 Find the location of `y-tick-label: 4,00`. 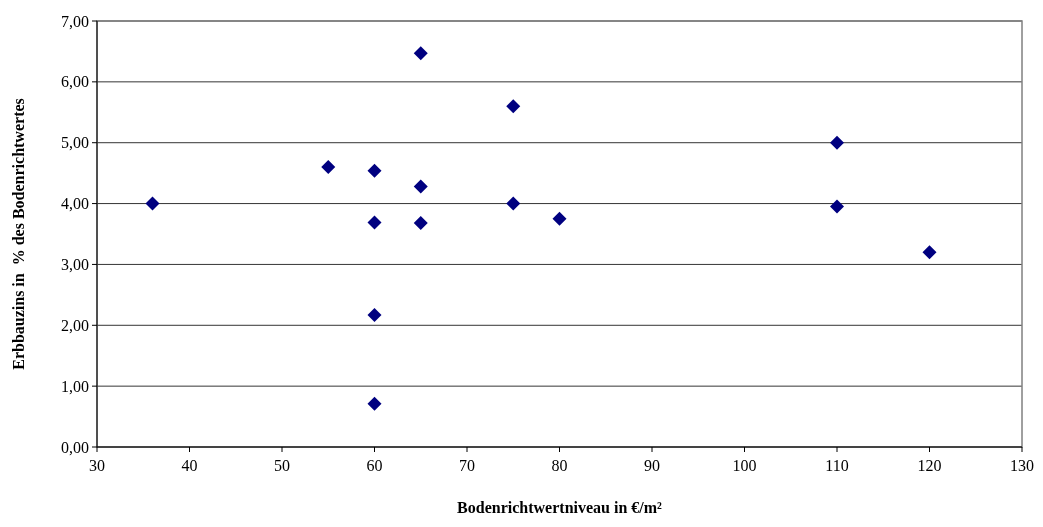

y-tick-label: 4,00 is located at coordinates (75, 204).